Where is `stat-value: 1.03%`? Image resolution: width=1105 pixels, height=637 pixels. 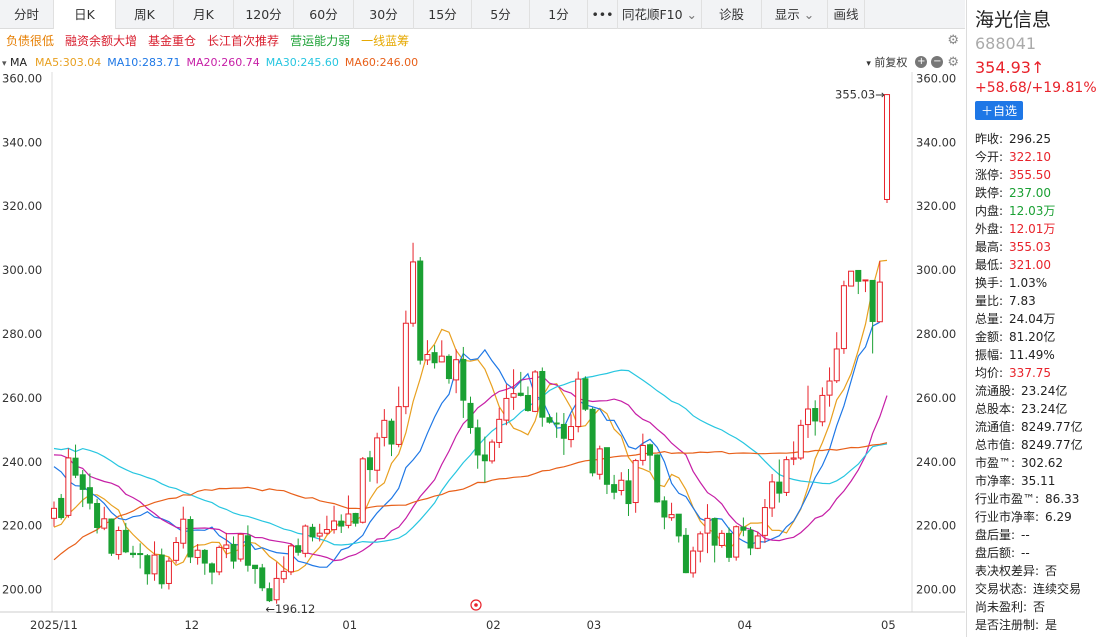 stat-value: 1.03% is located at coordinates (1028, 283).